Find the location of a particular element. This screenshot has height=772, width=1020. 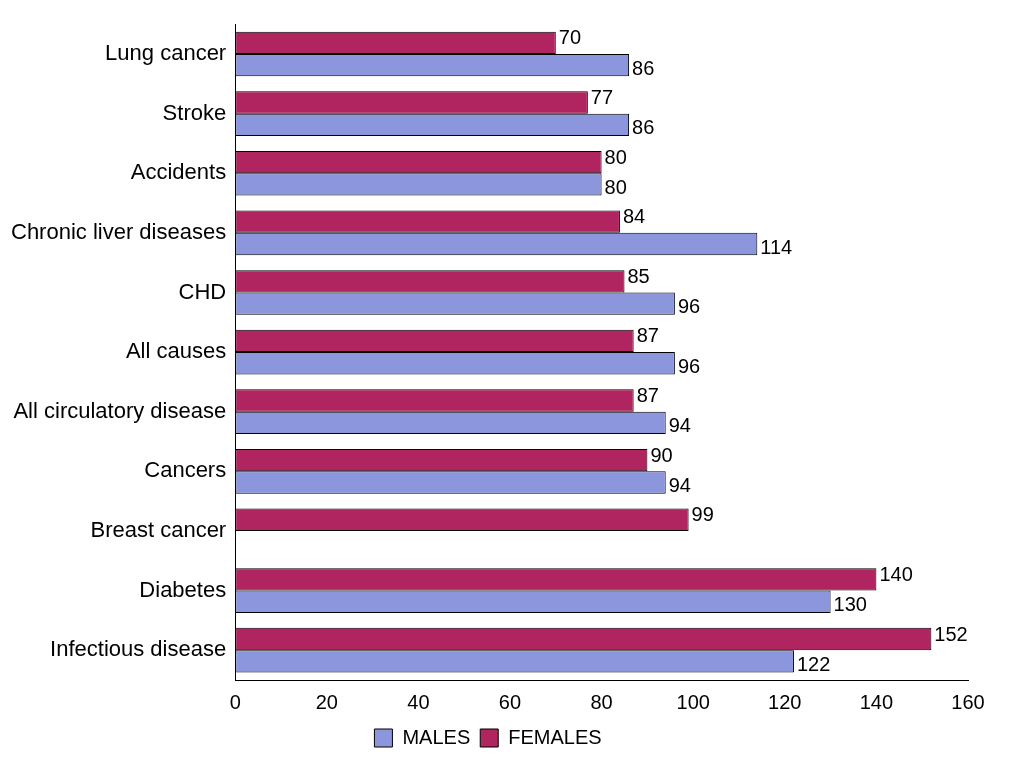

y-tick-label: CHD is located at coordinates (202, 291).